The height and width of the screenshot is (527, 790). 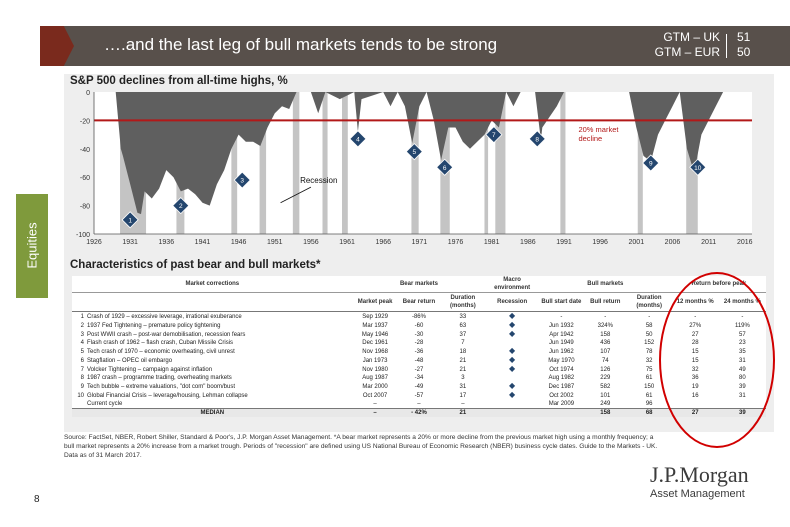 What do you see at coordinates (419, 302) in the screenshot?
I see `col-bear-return: Bear return` at bounding box center [419, 302].